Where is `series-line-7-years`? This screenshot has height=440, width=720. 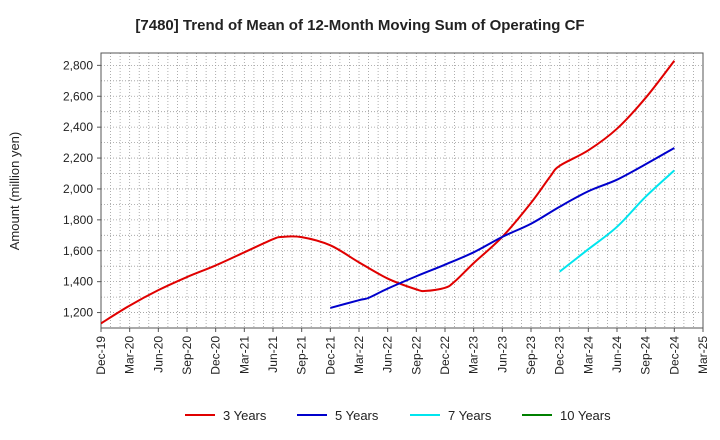 series-line-7-years is located at coordinates (617, 221).